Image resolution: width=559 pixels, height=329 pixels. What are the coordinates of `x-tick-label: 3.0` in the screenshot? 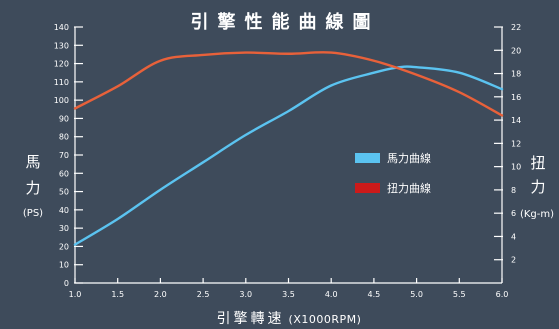 It's located at (245, 294).